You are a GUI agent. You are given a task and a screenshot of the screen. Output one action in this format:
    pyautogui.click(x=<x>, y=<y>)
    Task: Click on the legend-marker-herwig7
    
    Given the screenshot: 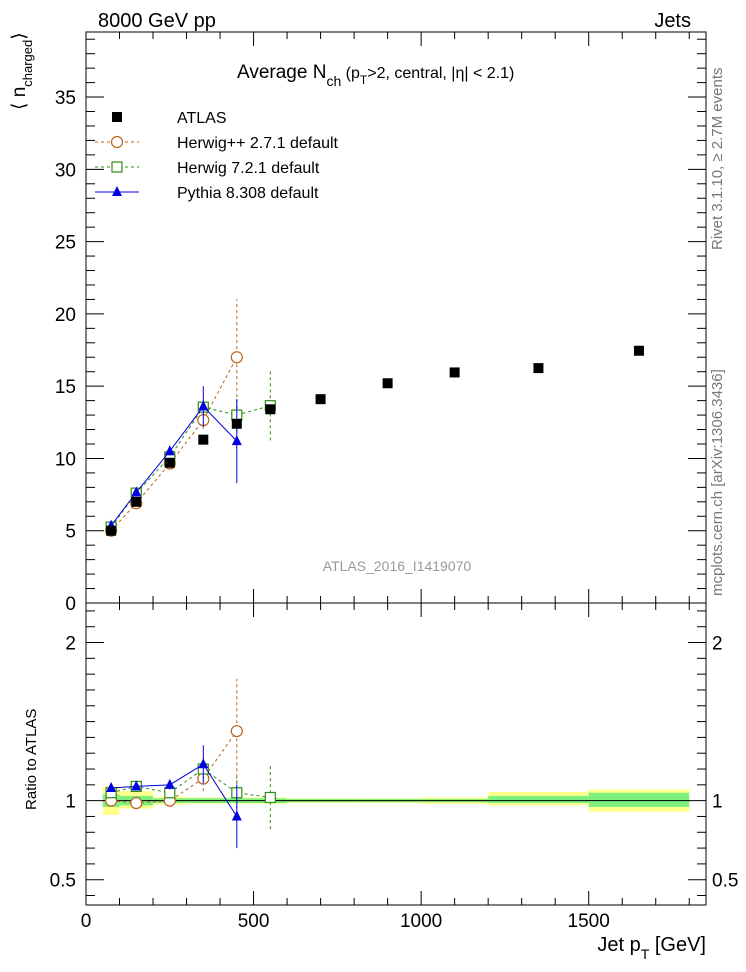 What is the action you would take?
    pyautogui.click(x=117, y=167)
    